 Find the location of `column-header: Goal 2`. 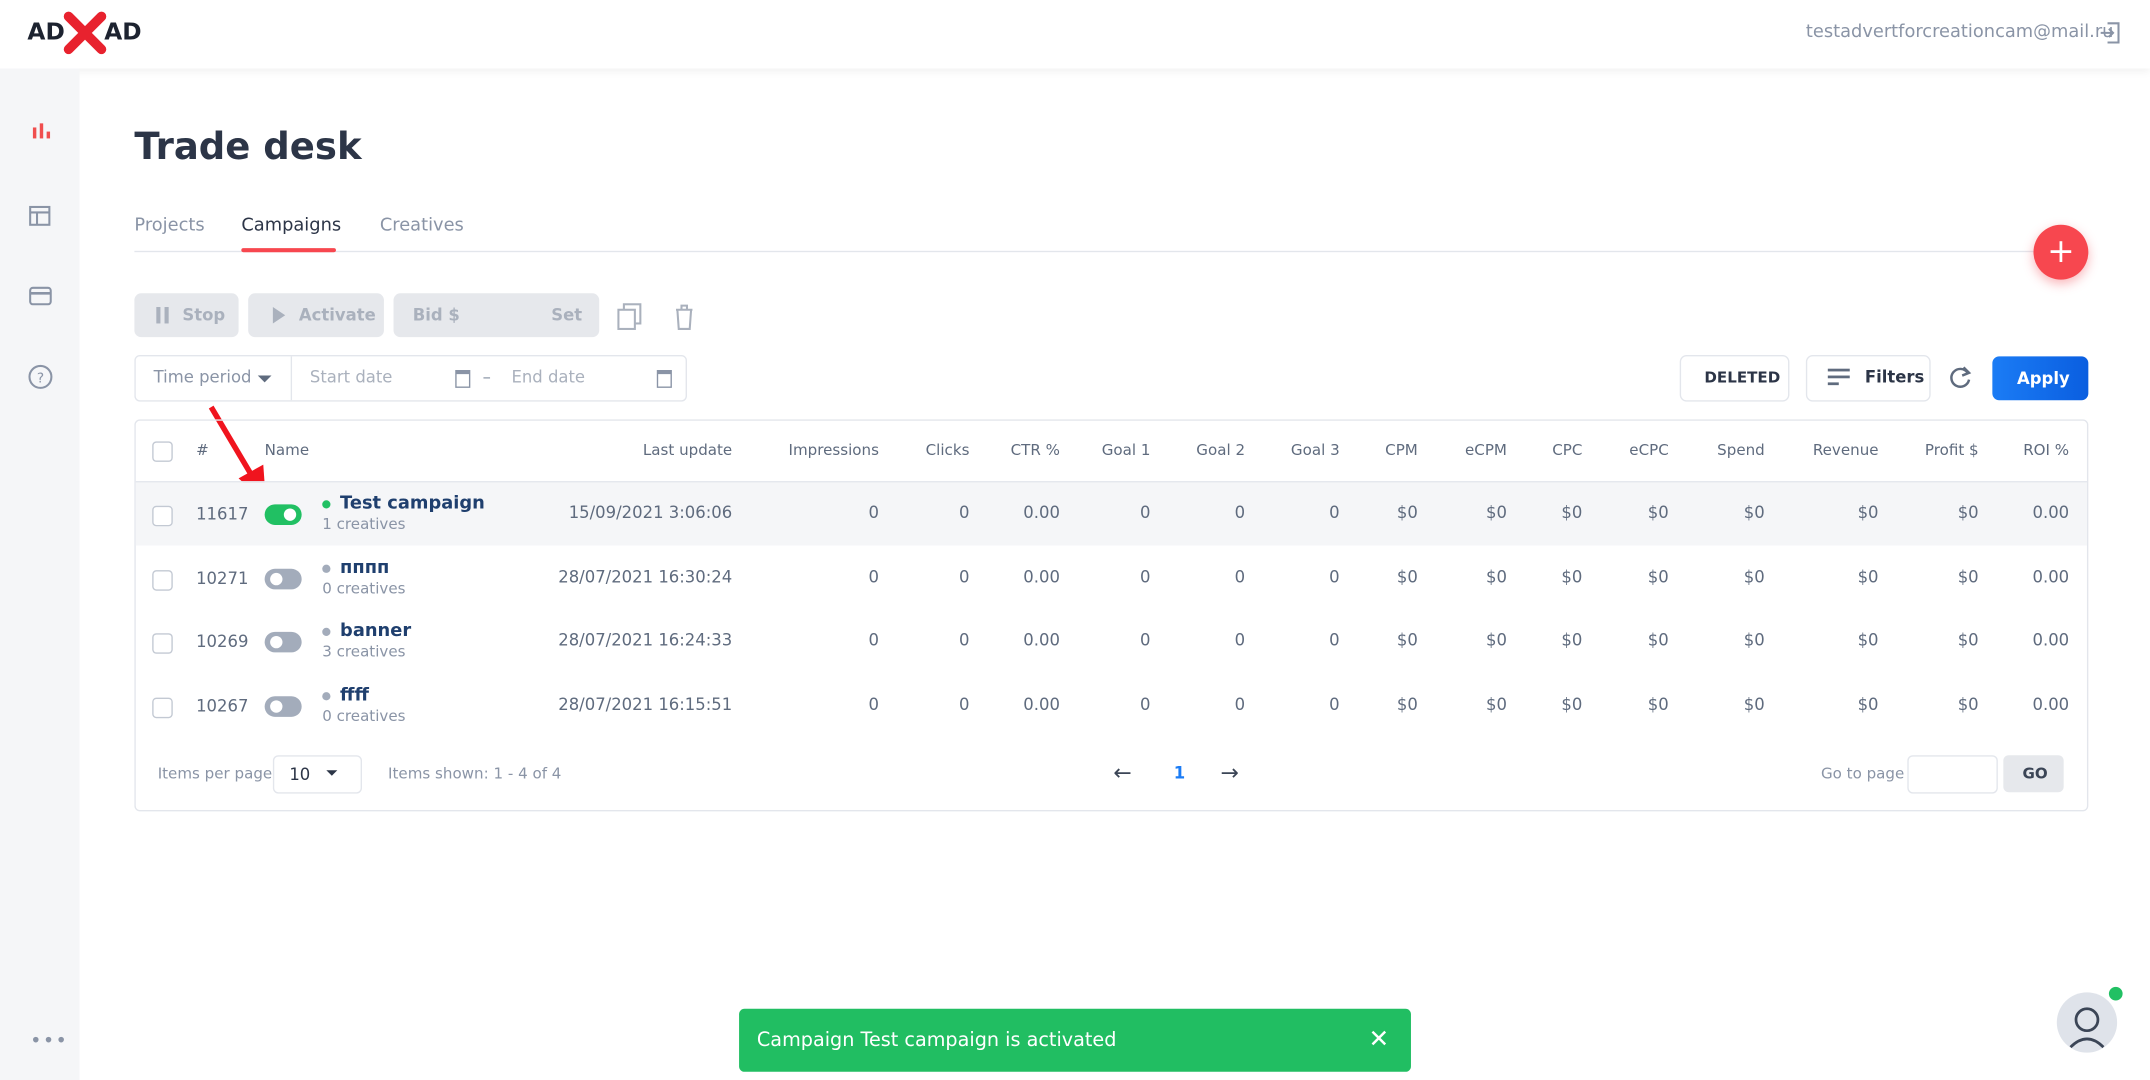

column-header: Goal 2 is located at coordinates (1221, 450).